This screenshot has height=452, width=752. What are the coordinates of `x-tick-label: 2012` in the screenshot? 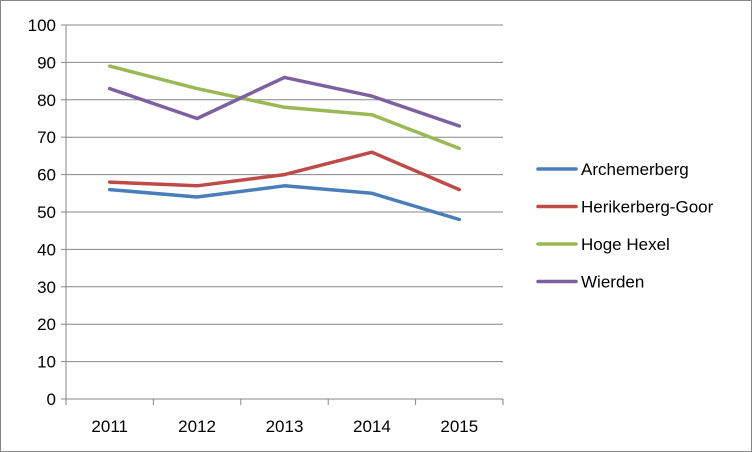 It's located at (197, 426).